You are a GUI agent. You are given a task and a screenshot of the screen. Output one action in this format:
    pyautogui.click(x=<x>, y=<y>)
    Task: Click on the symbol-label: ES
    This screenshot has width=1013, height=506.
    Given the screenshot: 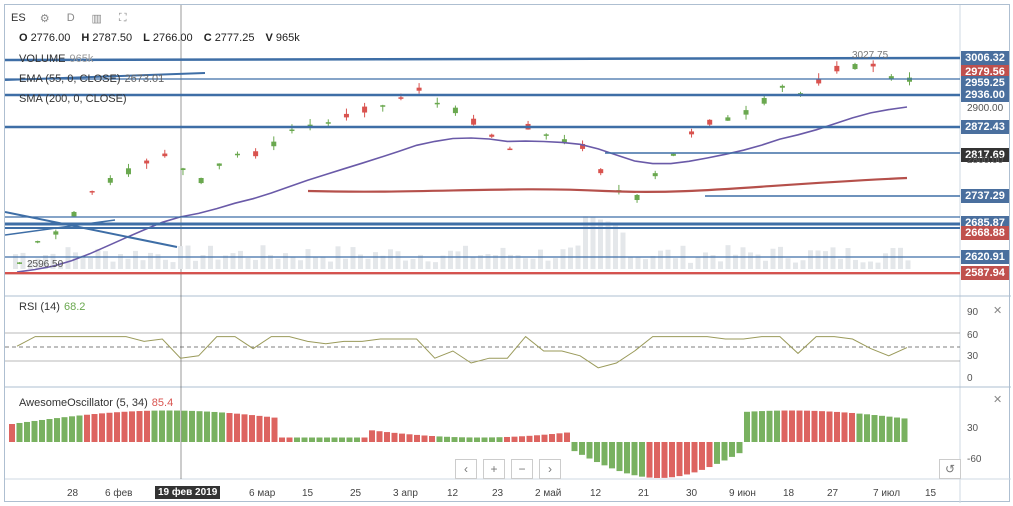 What is the action you would take?
    pyautogui.click(x=18, y=18)
    